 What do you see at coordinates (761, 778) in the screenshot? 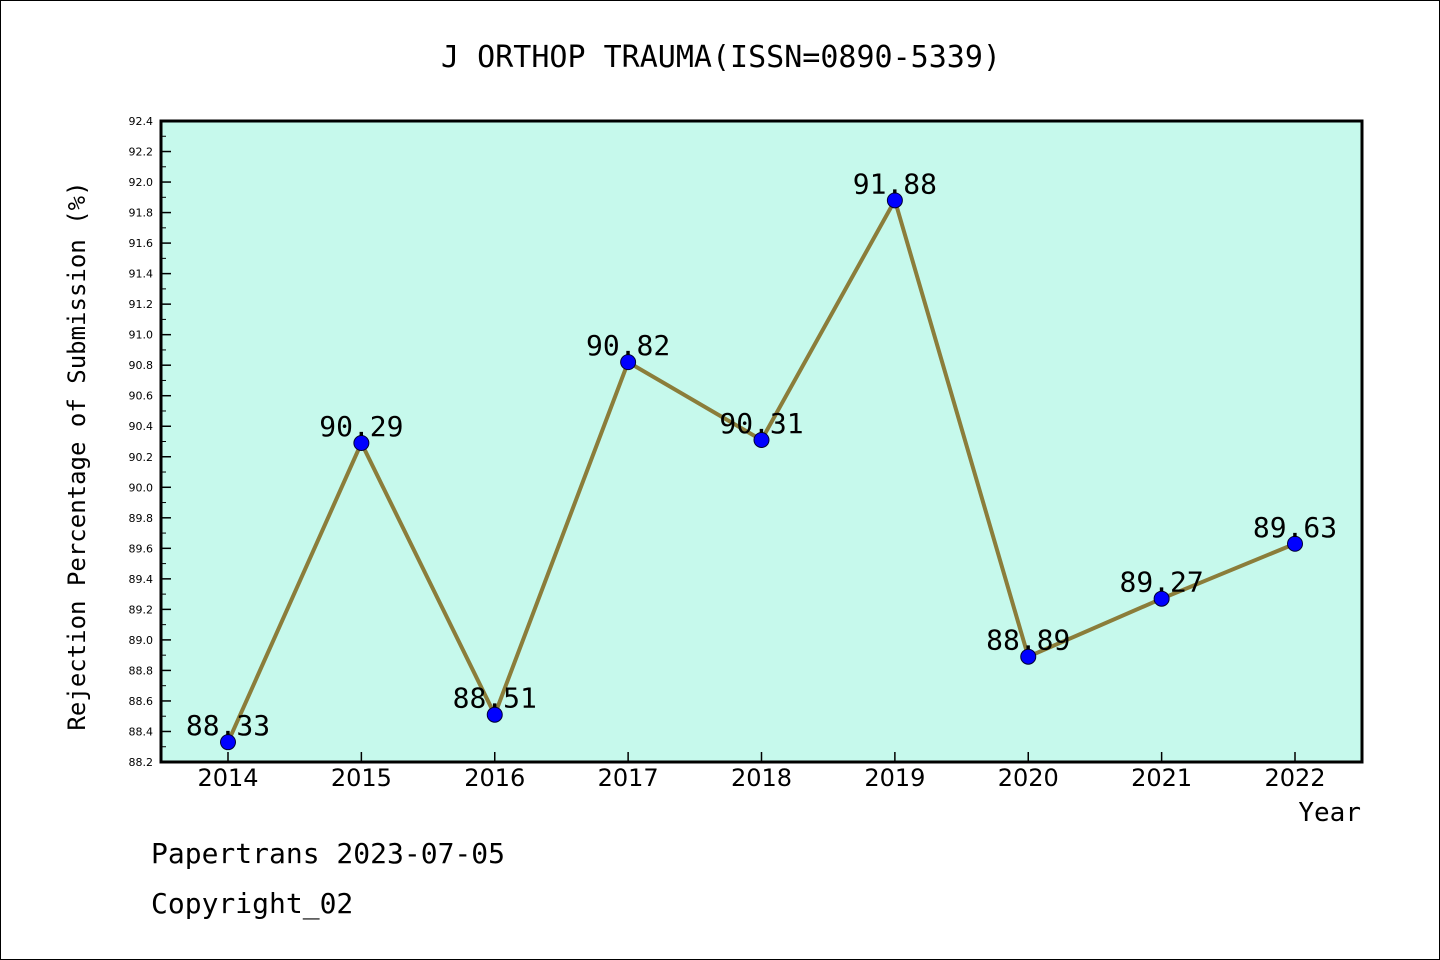
I see `x-tick-label: 2018` at bounding box center [761, 778].